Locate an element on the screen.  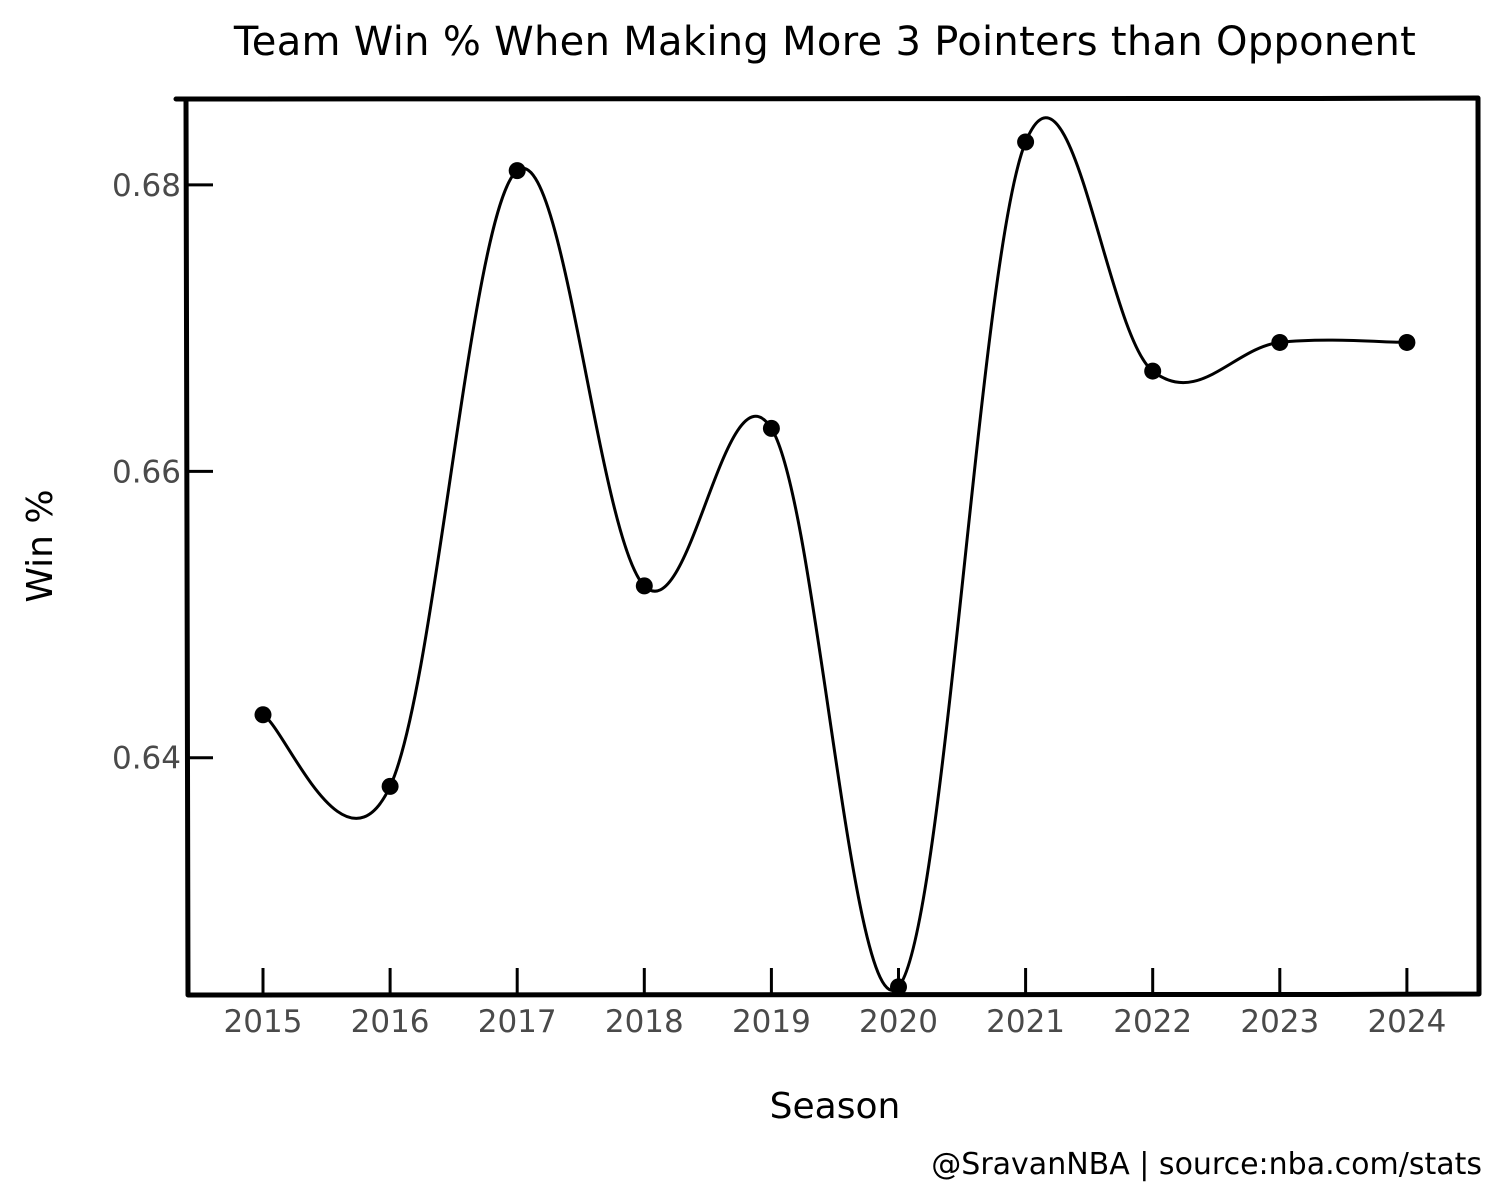
x-tick-label: 2021 is located at coordinates (1025, 1022).